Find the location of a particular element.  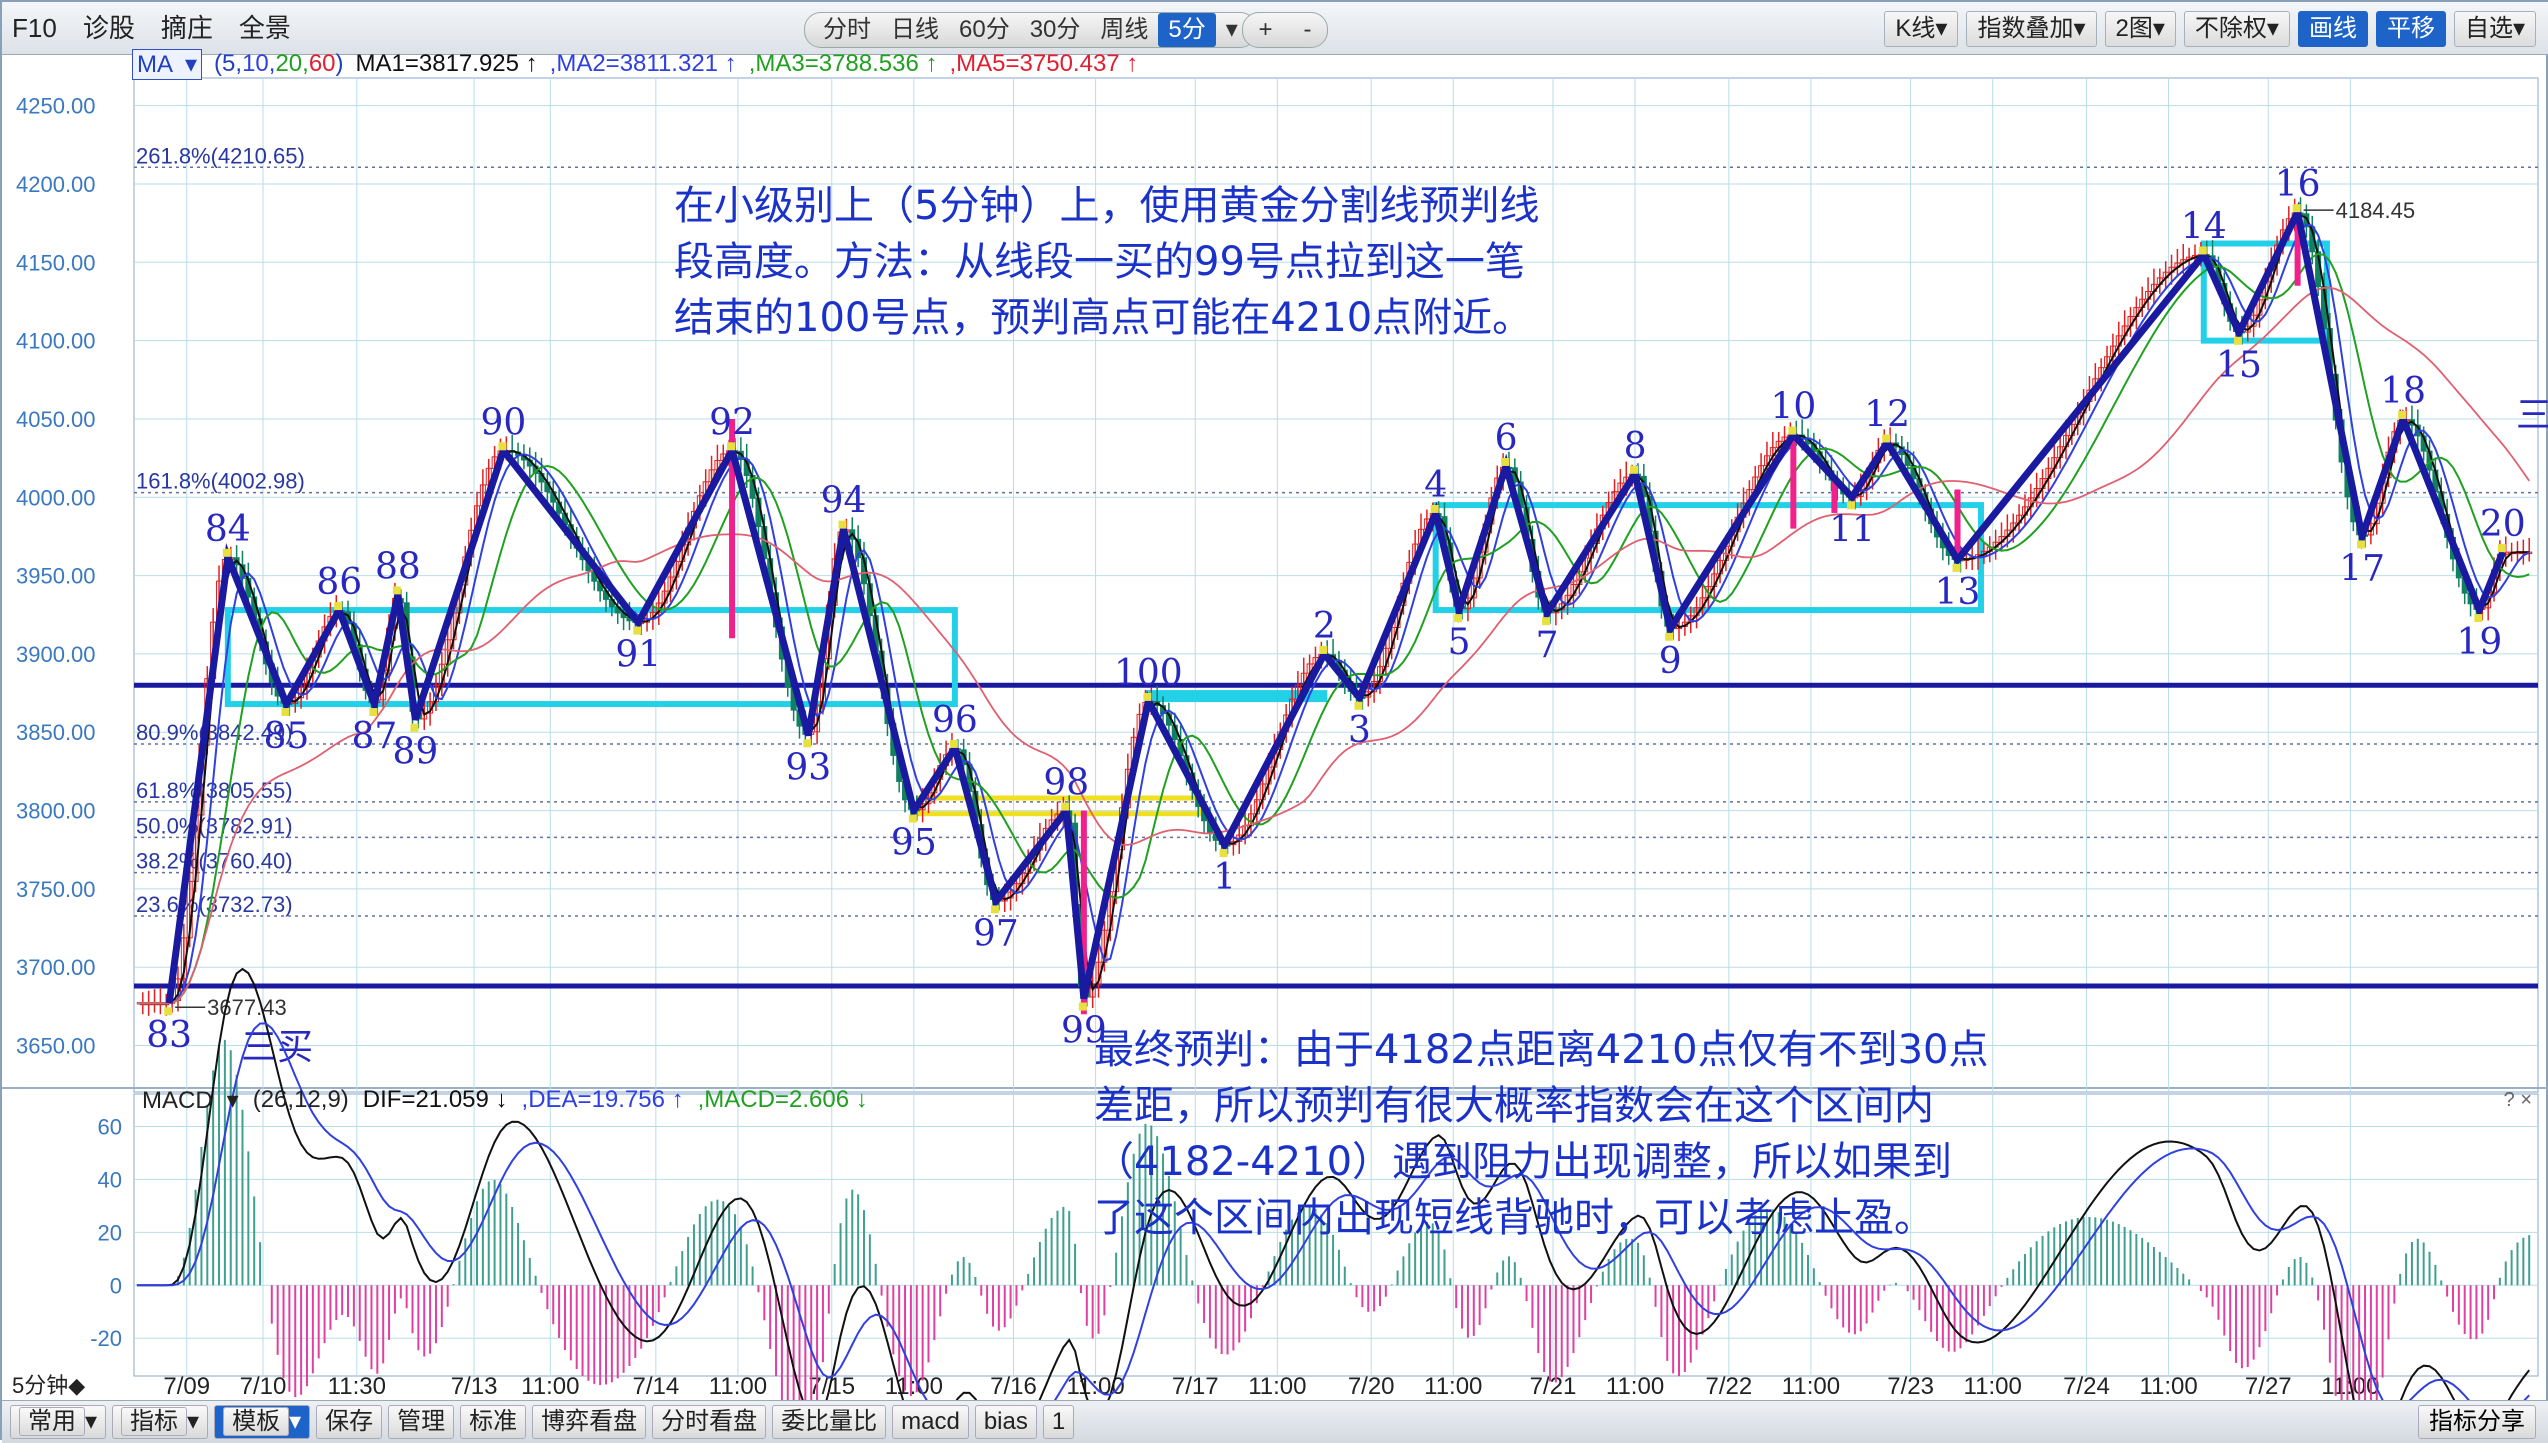

tab-macd: macd is located at coordinates (930, 1422).